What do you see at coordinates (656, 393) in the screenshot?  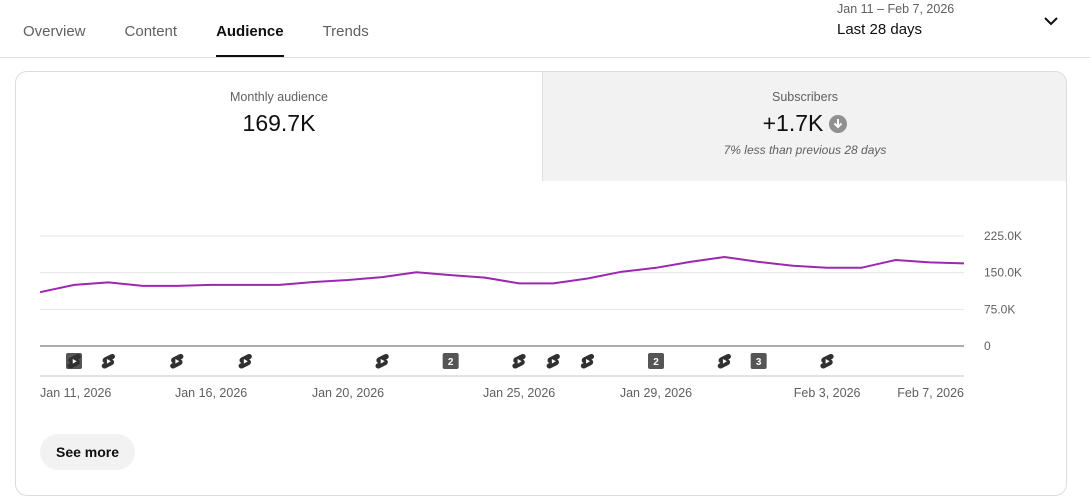 I see `x-tick-label: Jan 29, 2026` at bounding box center [656, 393].